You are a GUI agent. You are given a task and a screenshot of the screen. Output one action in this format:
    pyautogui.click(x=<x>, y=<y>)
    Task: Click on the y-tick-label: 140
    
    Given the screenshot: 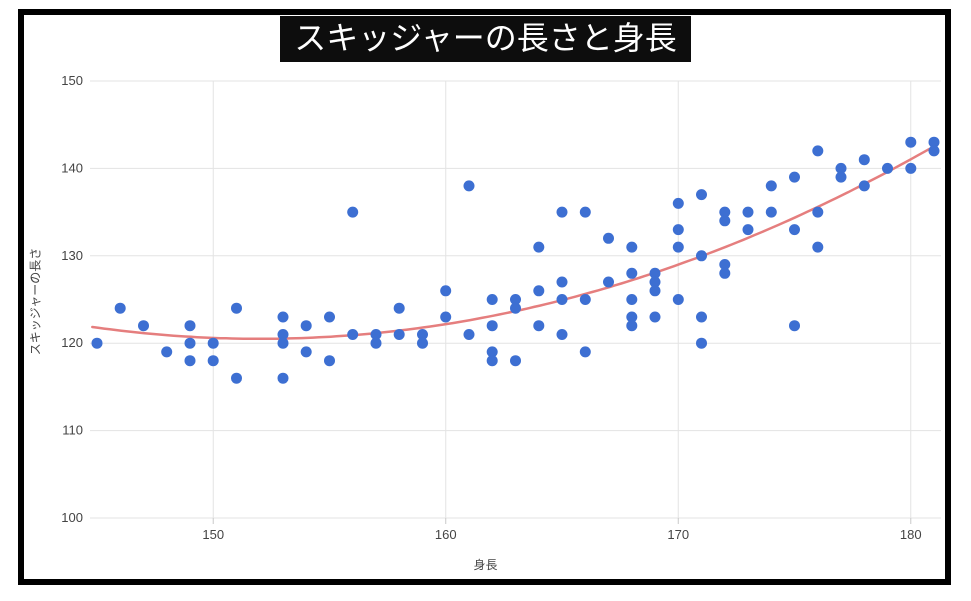 What is the action you would take?
    pyautogui.click(x=72, y=167)
    